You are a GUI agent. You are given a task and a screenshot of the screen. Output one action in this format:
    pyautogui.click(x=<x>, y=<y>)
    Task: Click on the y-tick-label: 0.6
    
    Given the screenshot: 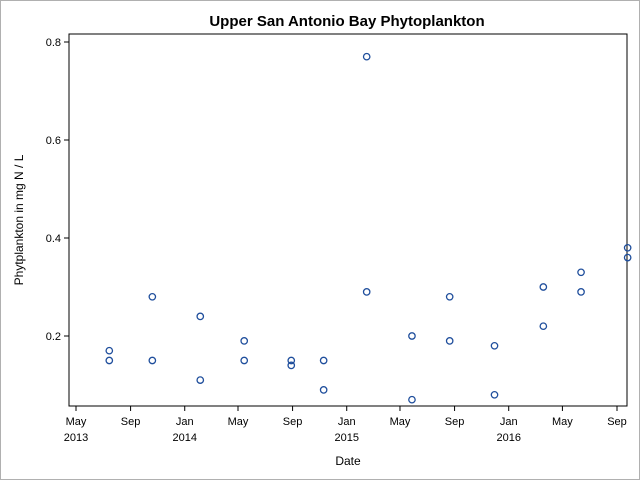 What is the action you would take?
    pyautogui.click(x=53, y=141)
    